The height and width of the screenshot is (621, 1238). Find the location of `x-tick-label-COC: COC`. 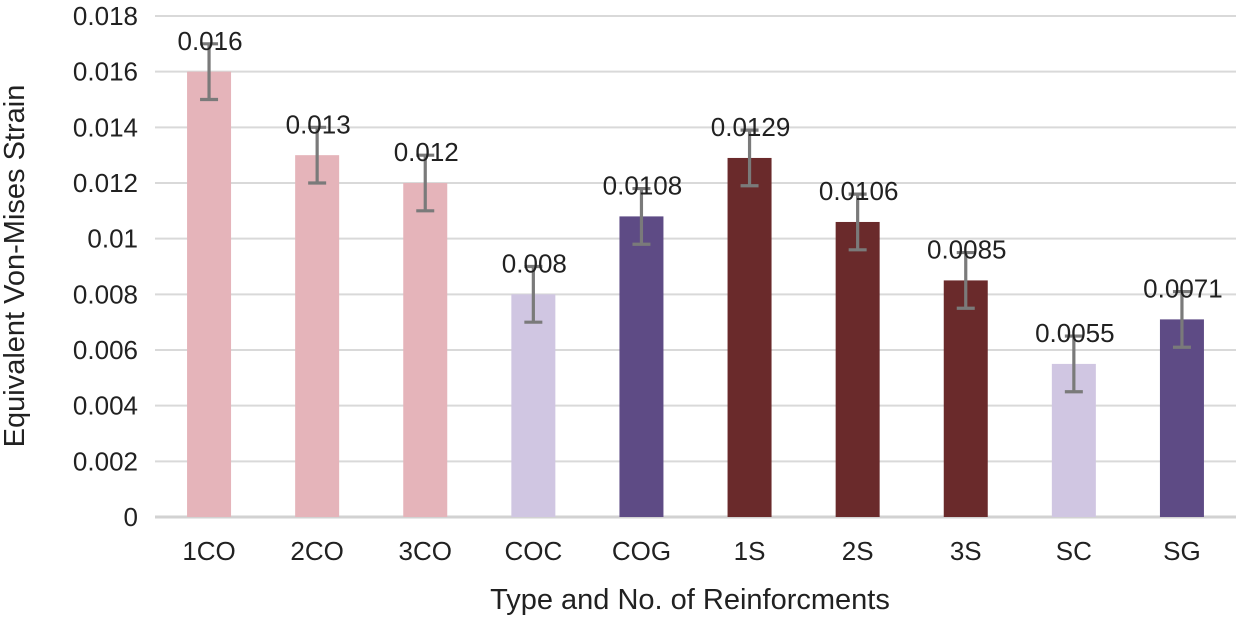

x-tick-label-COC: COC is located at coordinates (533, 551).